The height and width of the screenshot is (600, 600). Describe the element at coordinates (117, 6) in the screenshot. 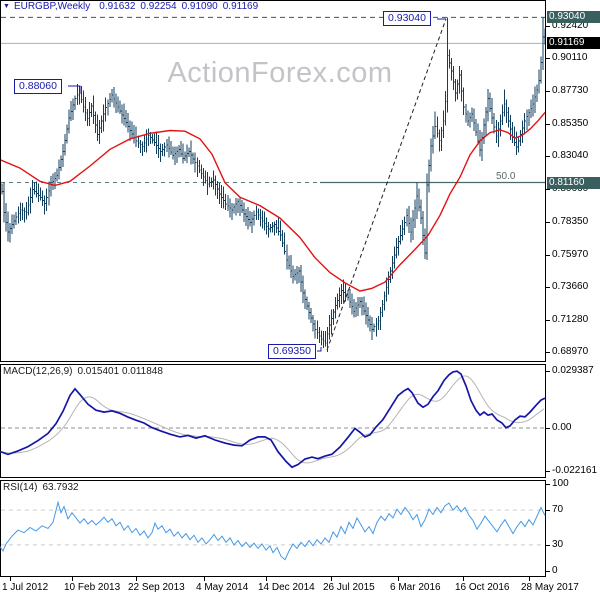

I see `quote-open: 0.91632` at that location.